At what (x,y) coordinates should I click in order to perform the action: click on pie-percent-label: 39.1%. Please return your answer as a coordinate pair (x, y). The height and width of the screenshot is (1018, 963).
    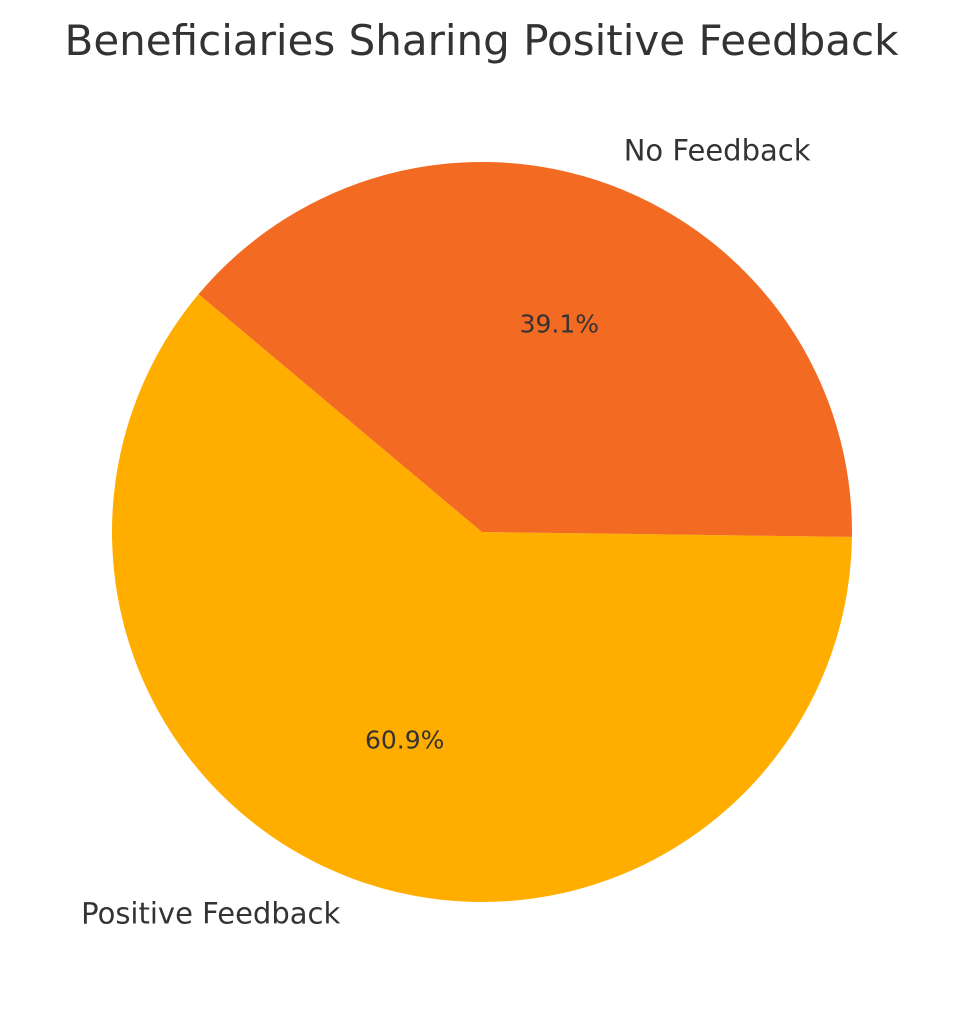
    Looking at the image, I should click on (559, 323).